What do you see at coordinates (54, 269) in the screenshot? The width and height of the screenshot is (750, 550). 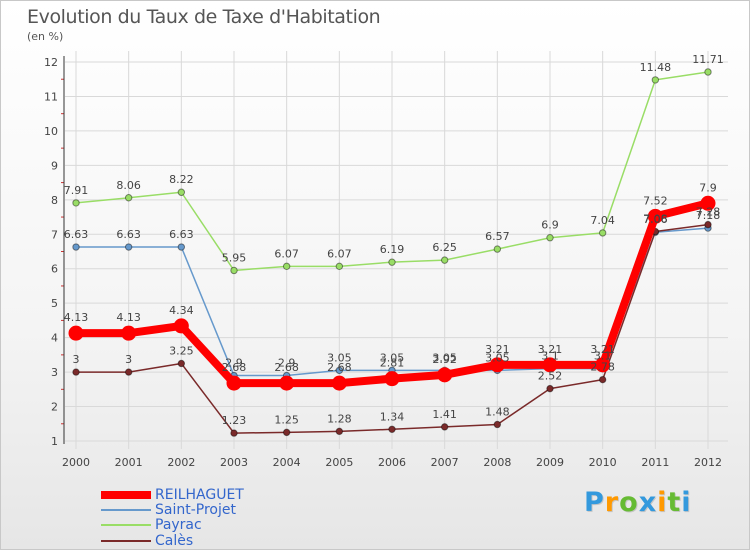 I see `y-tick-label: 6` at bounding box center [54, 269].